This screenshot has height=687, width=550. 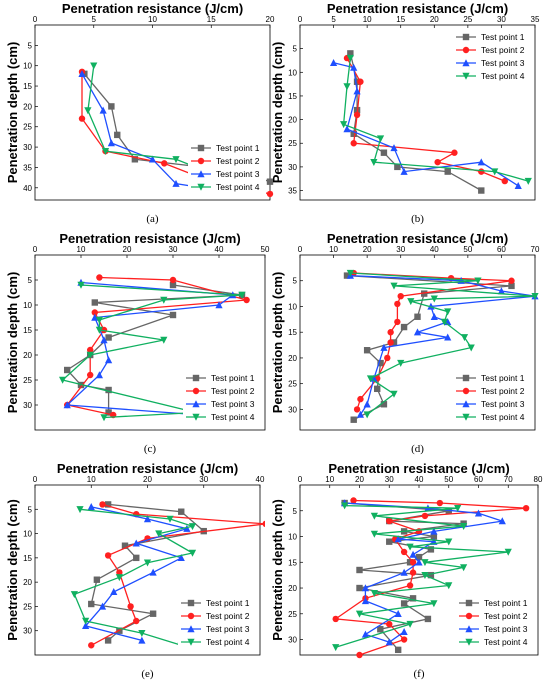 I want to click on y-tick-label: 30, so click(x=27, y=147).